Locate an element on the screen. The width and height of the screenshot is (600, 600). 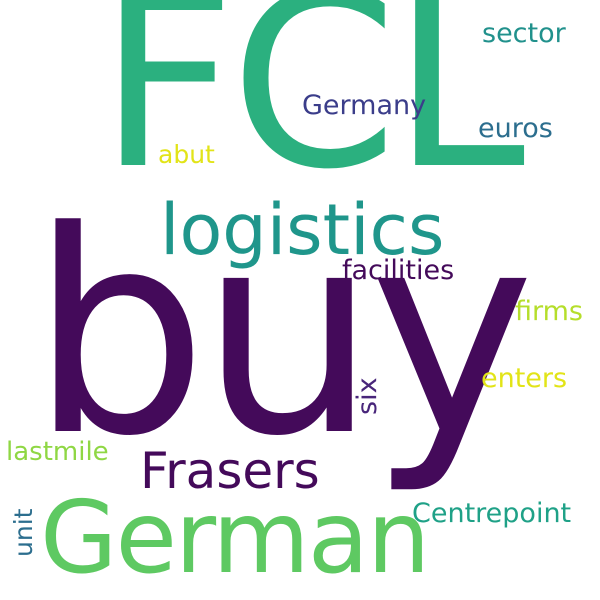
word-facilities: facilities is located at coordinates (398, 270).